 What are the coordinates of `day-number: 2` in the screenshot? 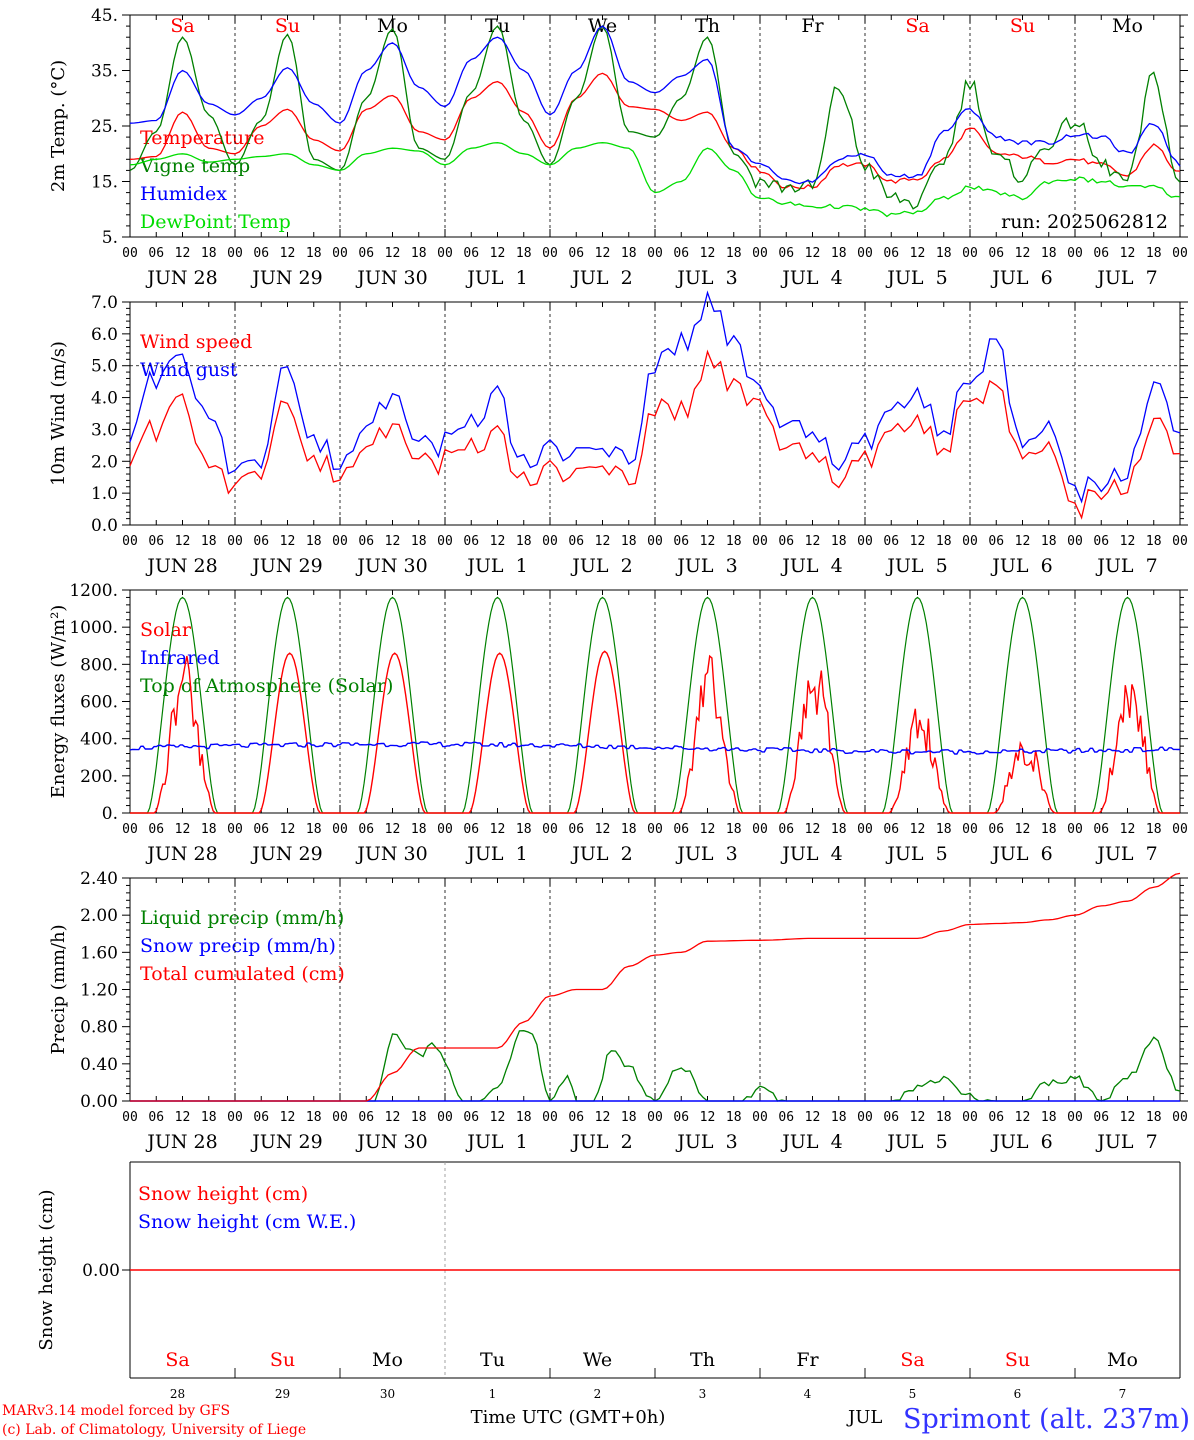 It's located at (598, 1394).